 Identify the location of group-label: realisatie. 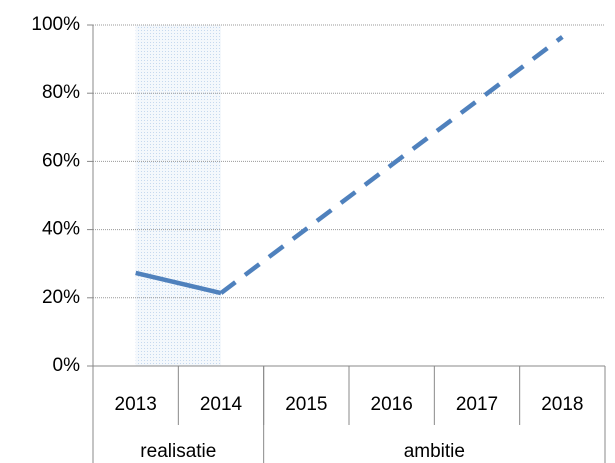
(178, 451).